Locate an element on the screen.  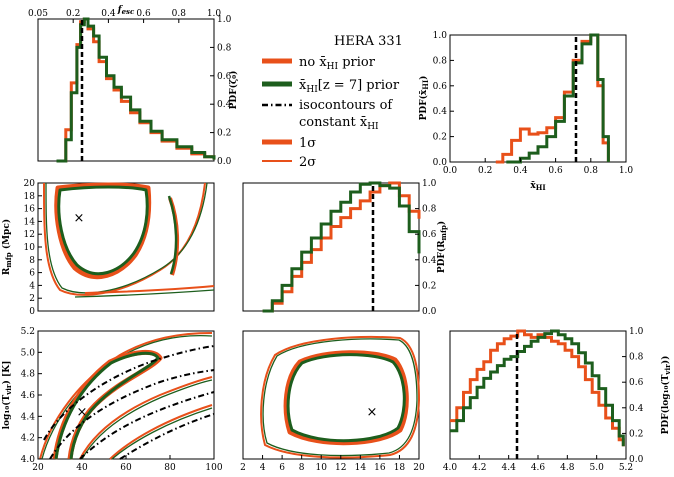
y-tick-label: 4.2 is located at coordinates (28, 439).